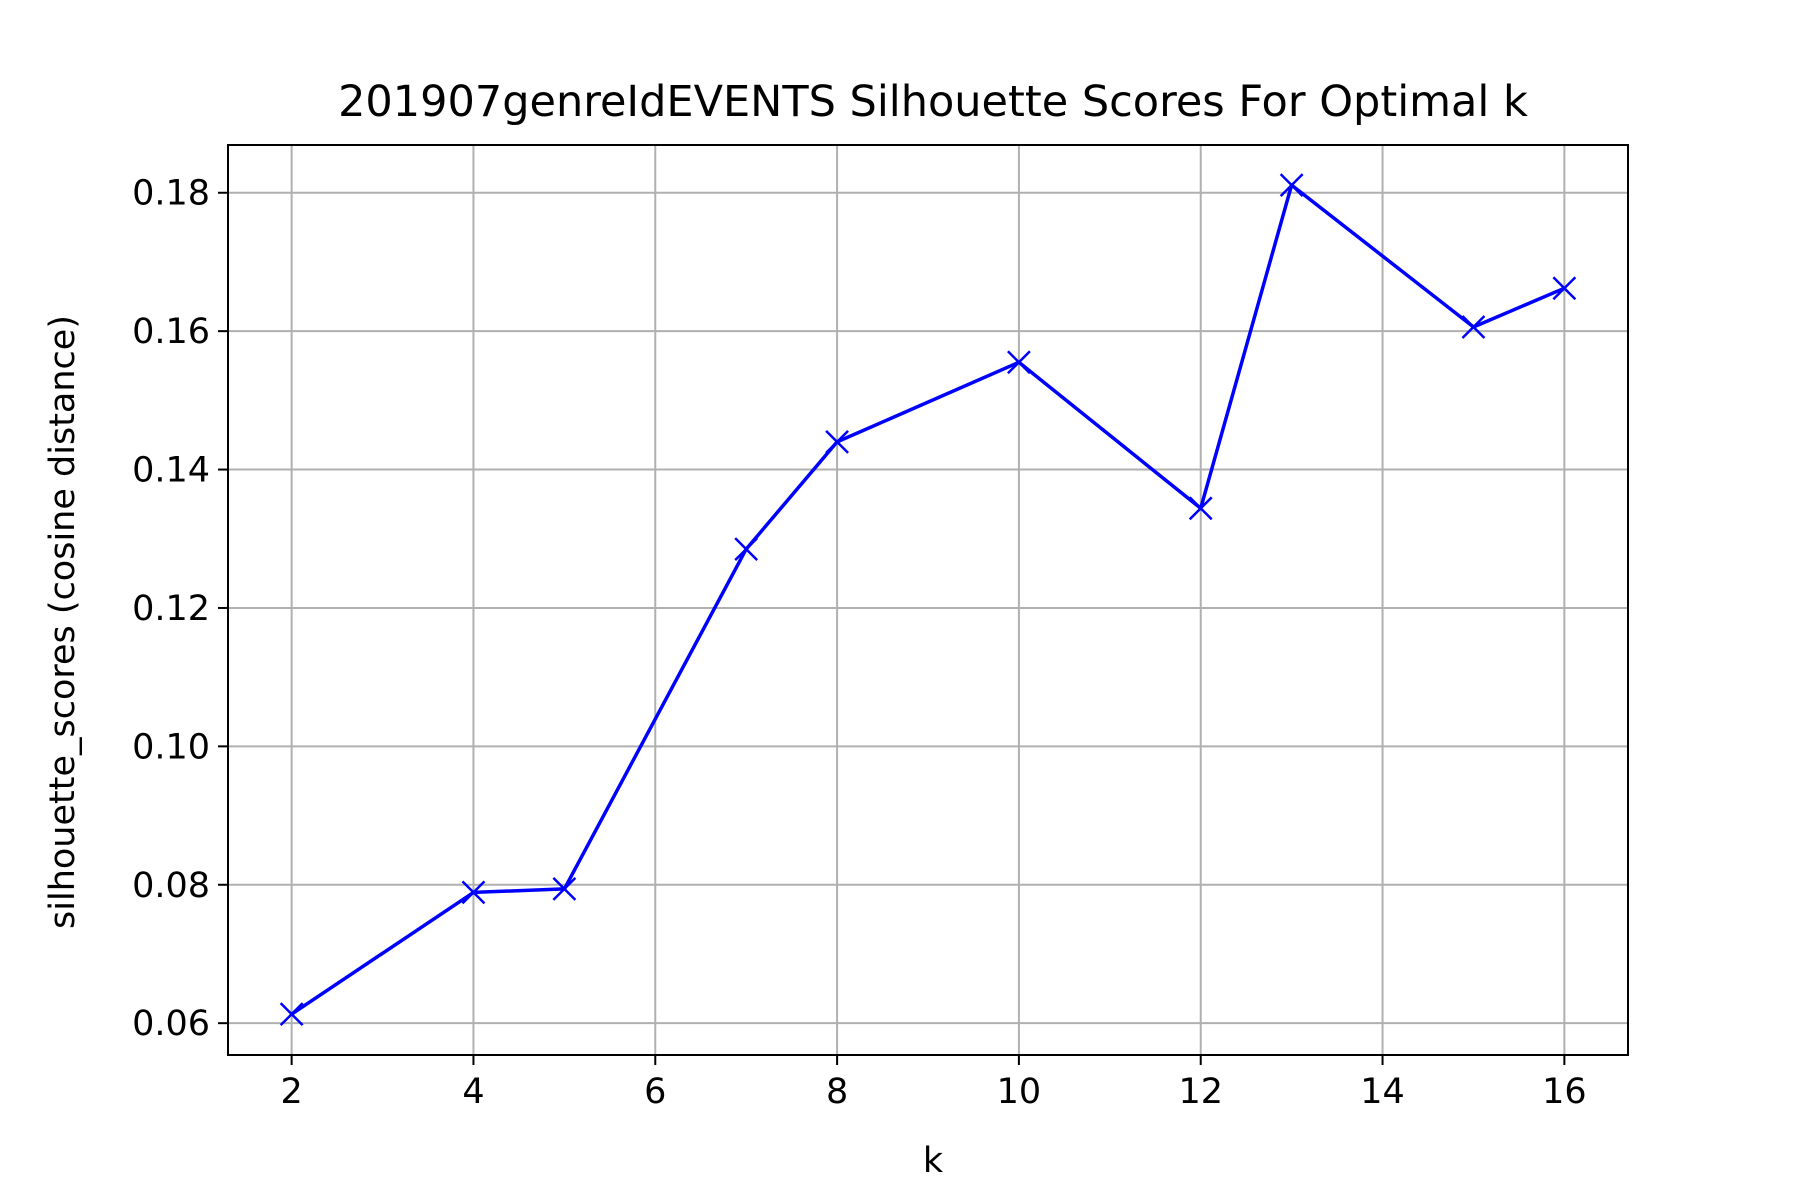 This screenshot has width=1800, height=1200. What do you see at coordinates (933, 1161) in the screenshot?
I see `x-axis-label: k` at bounding box center [933, 1161].